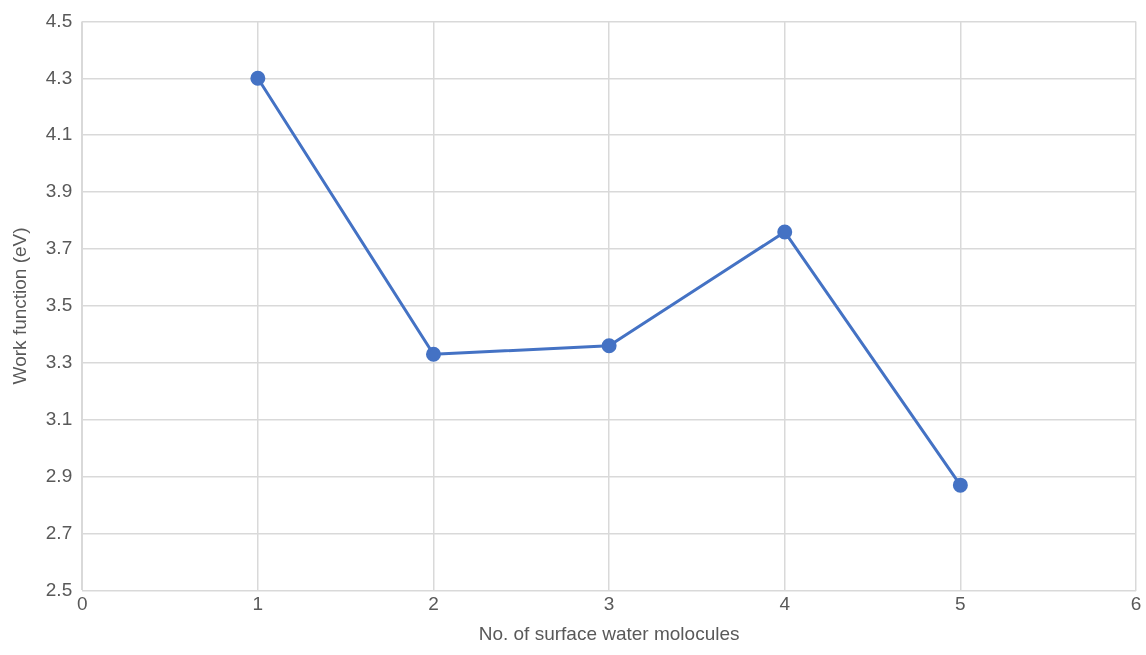  What do you see at coordinates (59, 475) in the screenshot?
I see `y-tick-label: 2.9` at bounding box center [59, 475].